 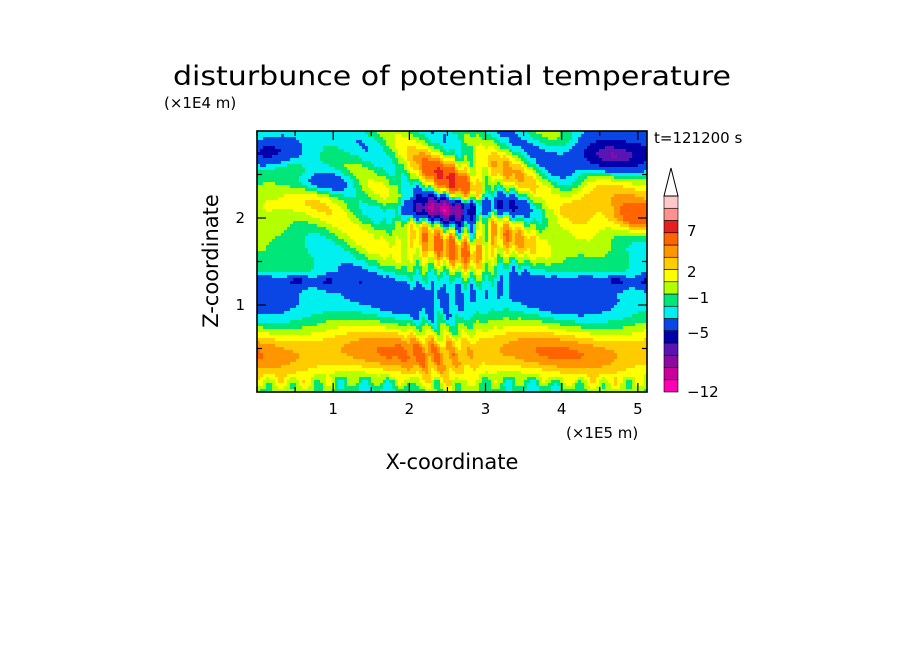 I want to click on time-label: t=121200 s, so click(x=698, y=138).